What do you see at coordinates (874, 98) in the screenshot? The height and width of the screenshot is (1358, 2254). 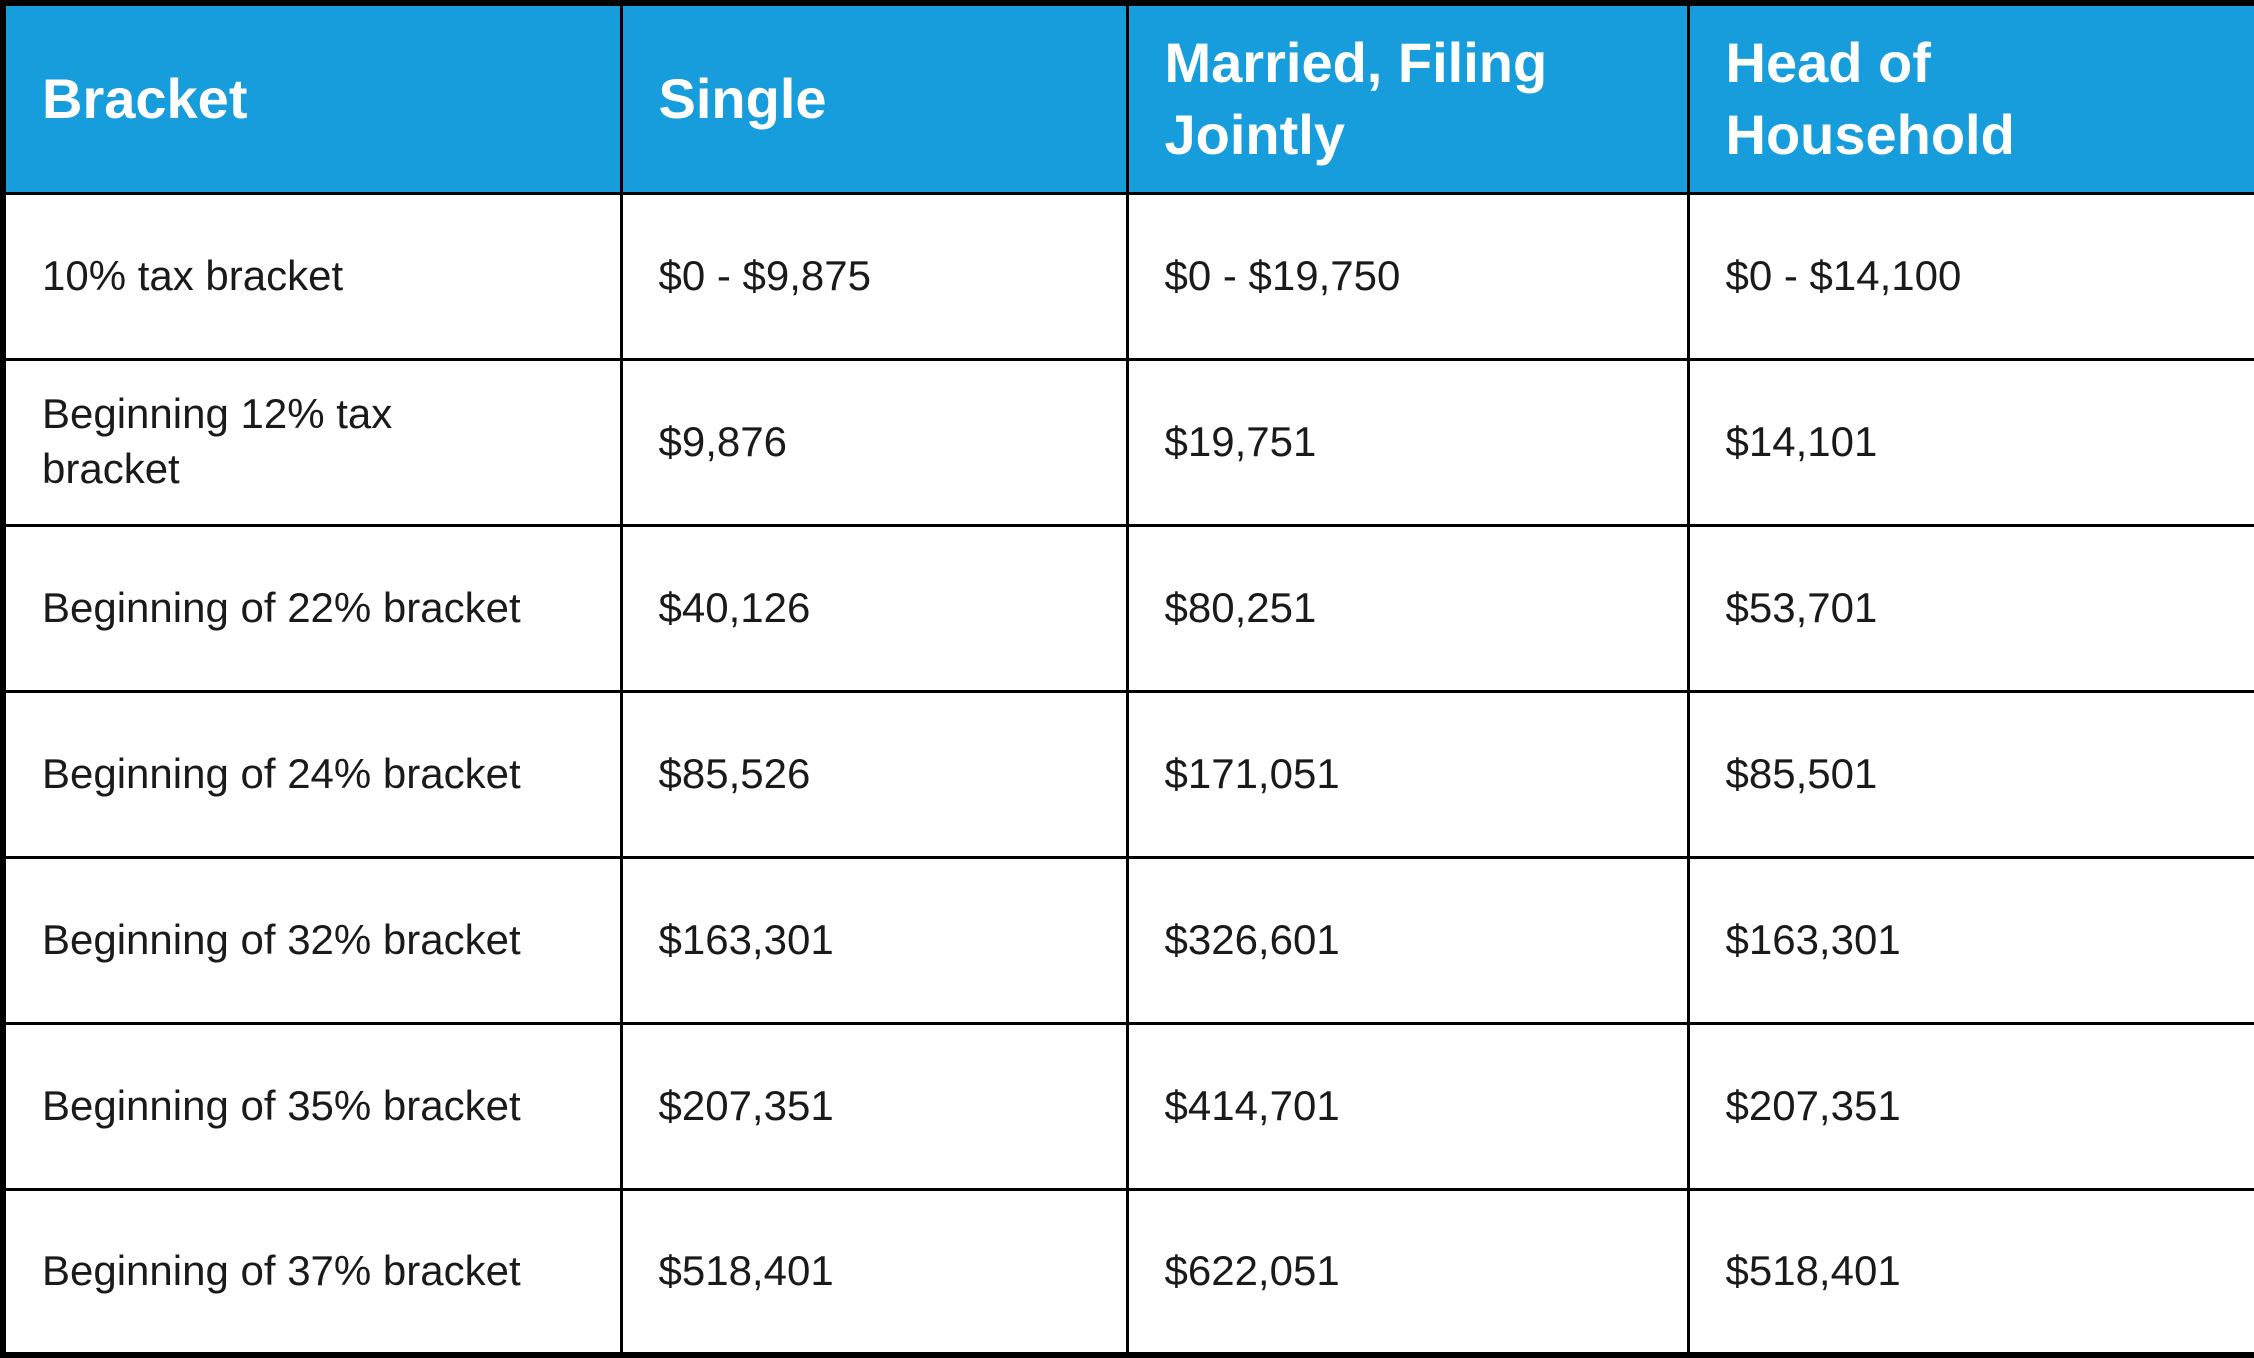 I see `header-cell-single: Single` at bounding box center [874, 98].